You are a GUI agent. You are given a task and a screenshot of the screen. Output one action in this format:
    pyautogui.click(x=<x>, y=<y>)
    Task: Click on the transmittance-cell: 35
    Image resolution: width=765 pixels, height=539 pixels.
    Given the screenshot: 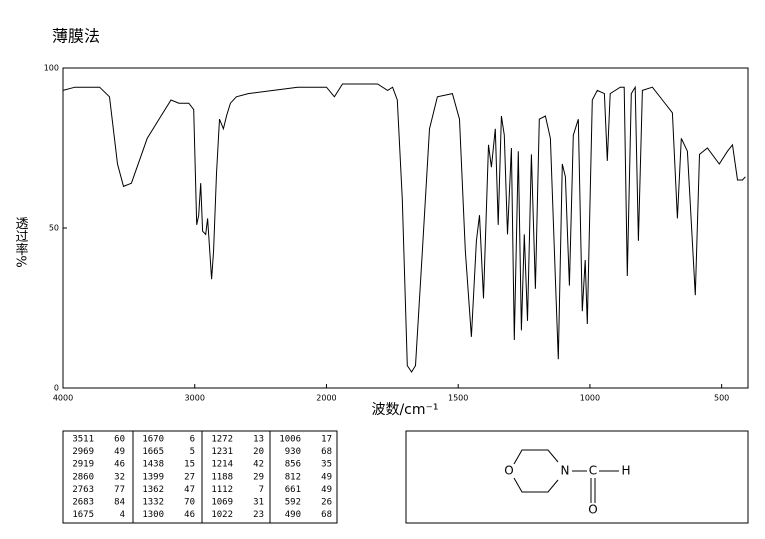 What is the action you would take?
    pyautogui.click(x=326, y=465)
    